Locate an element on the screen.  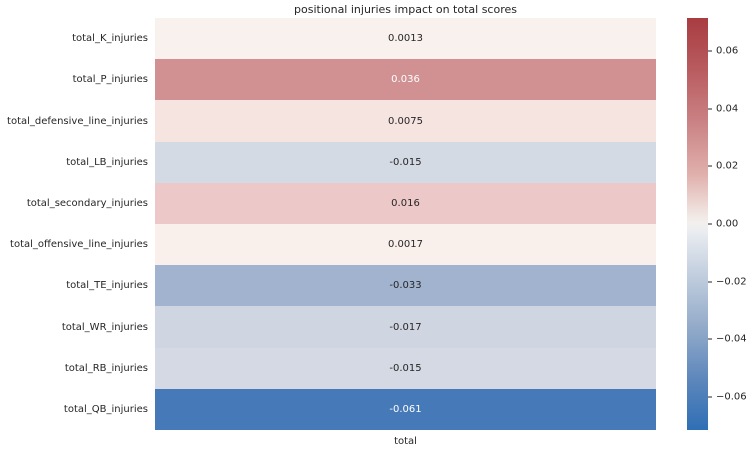
heatmap-cell: 0.0017 is located at coordinates (405, 245).